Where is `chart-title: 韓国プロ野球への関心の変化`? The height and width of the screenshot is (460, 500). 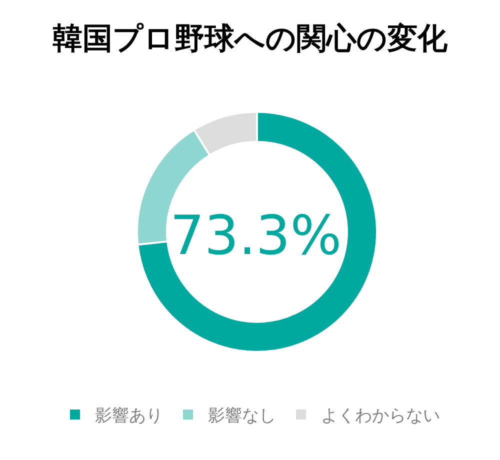
chart-title: 韓国プロ野球への関心の変化 is located at coordinates (250, 39).